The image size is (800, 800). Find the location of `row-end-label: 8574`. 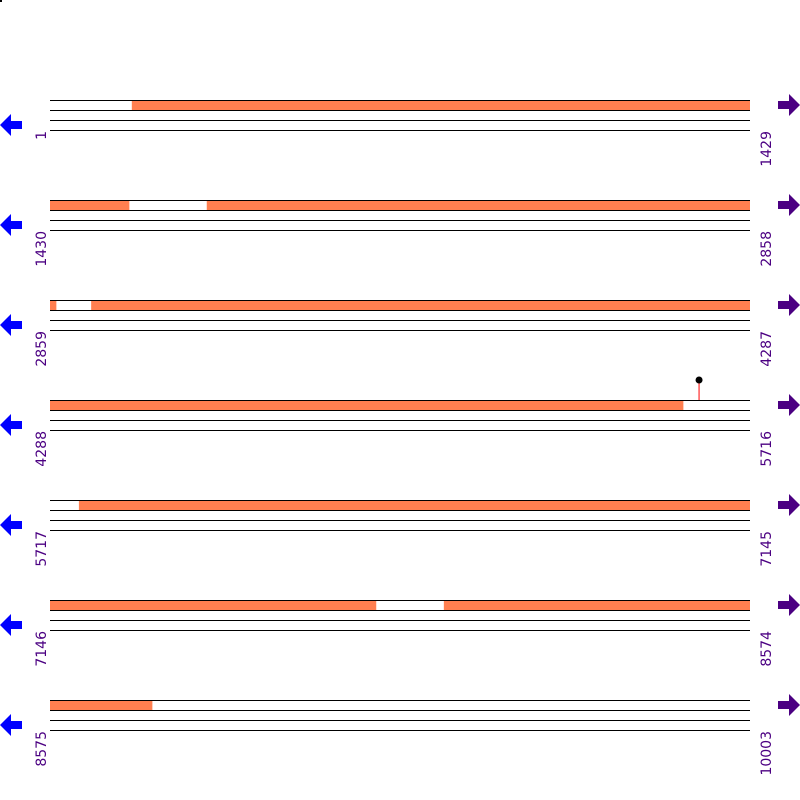

row-end-label: 8574 is located at coordinates (767, 649).